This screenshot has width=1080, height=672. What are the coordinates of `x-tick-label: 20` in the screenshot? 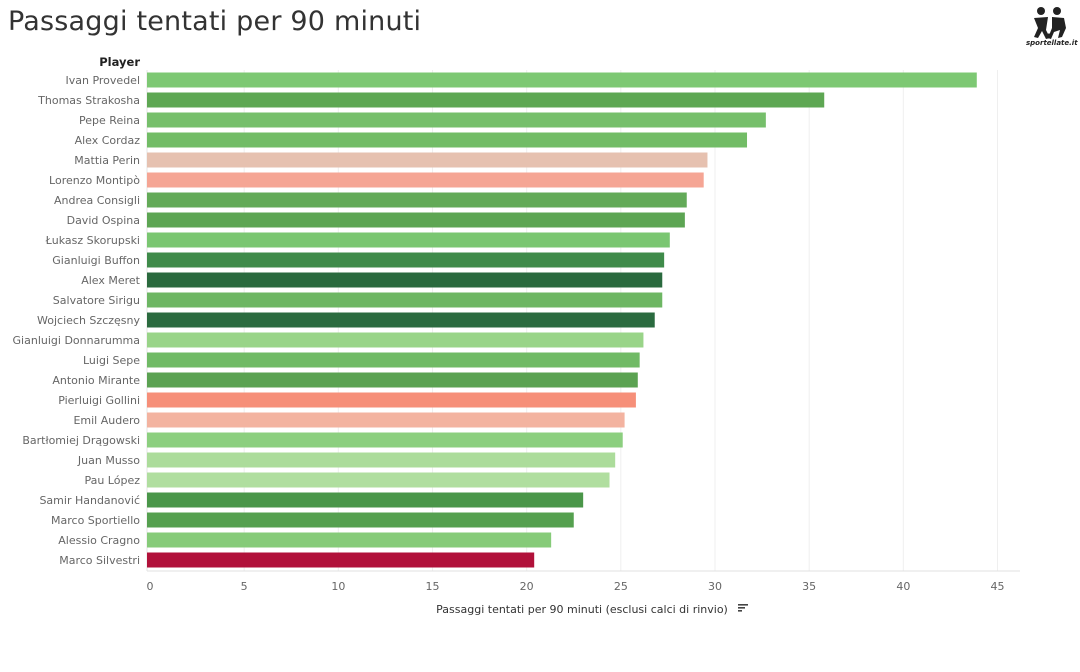 It's located at (527, 586).